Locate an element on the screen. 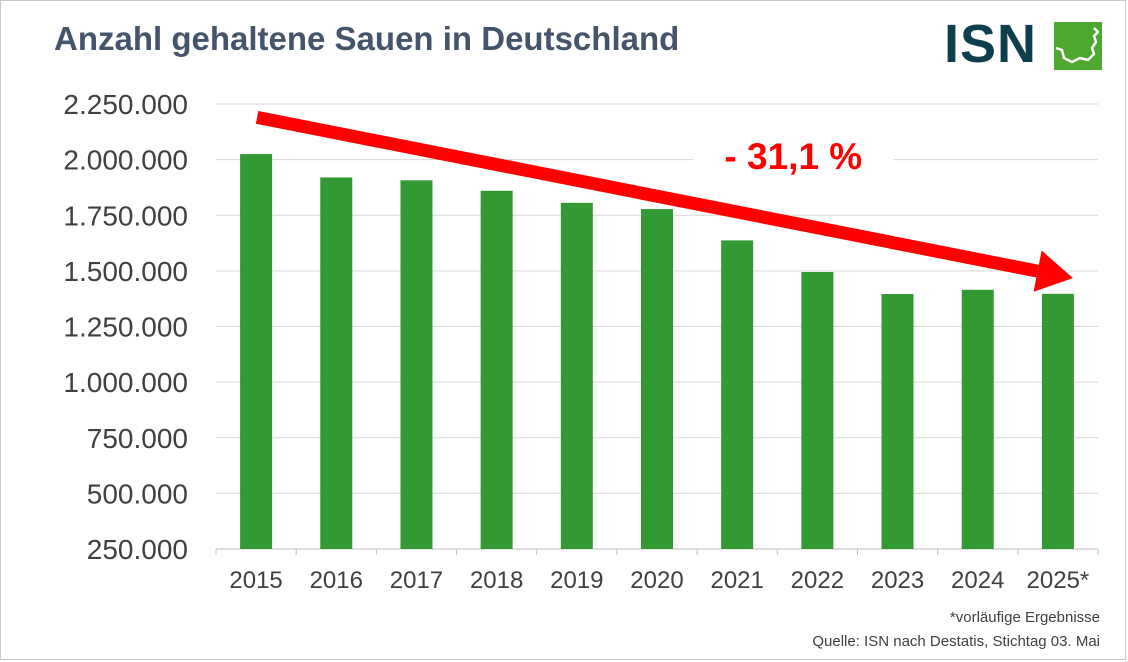 This screenshot has height=662, width=1128. y-tick-label: 250.000 is located at coordinates (137, 549).